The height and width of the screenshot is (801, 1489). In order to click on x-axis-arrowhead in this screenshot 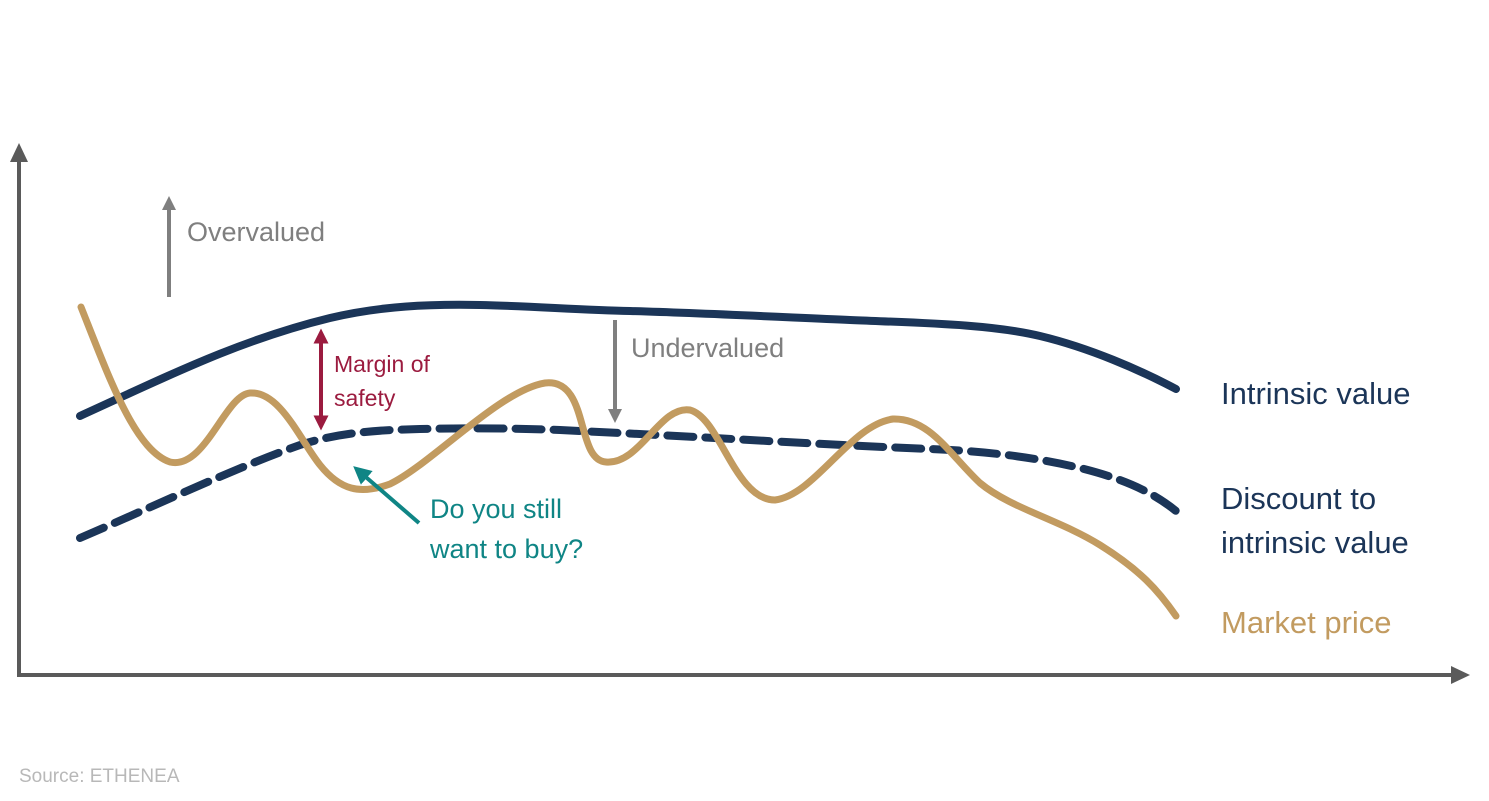, I will do `click(1460, 675)`.